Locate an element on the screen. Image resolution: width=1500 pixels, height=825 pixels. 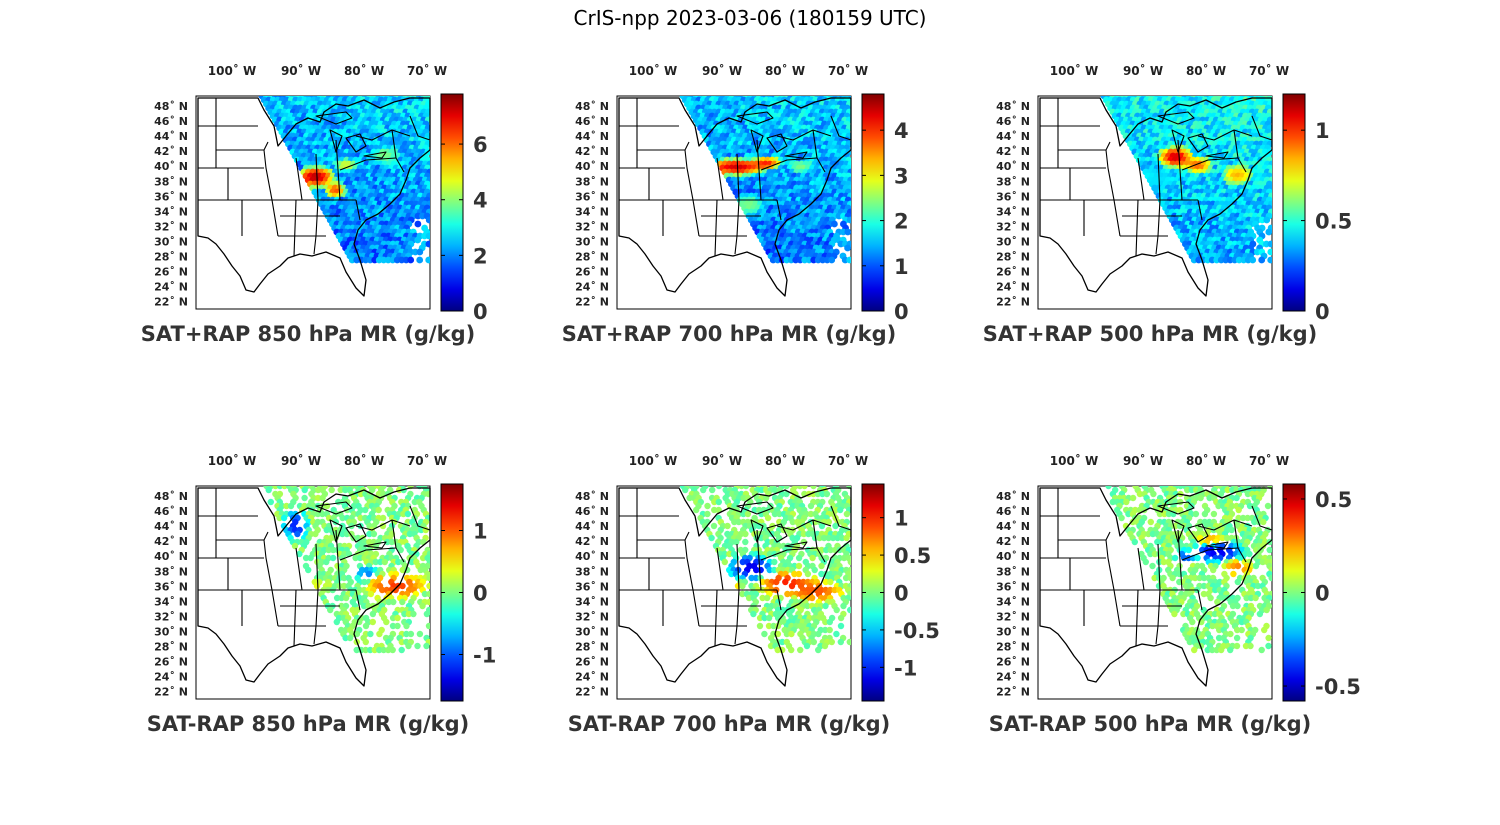
colorbar-tick-label: 6 is located at coordinates (480, 145).